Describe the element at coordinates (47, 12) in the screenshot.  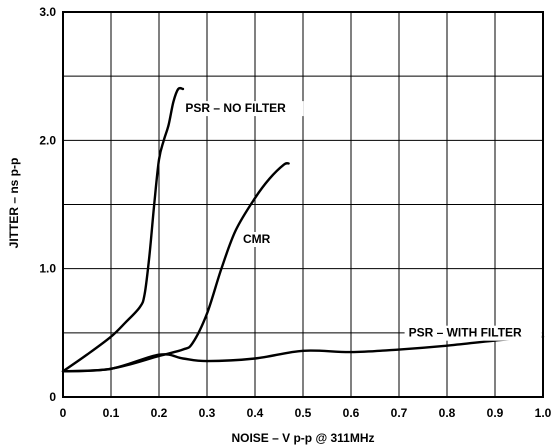
I see `y-tick-label: 3.0` at that location.